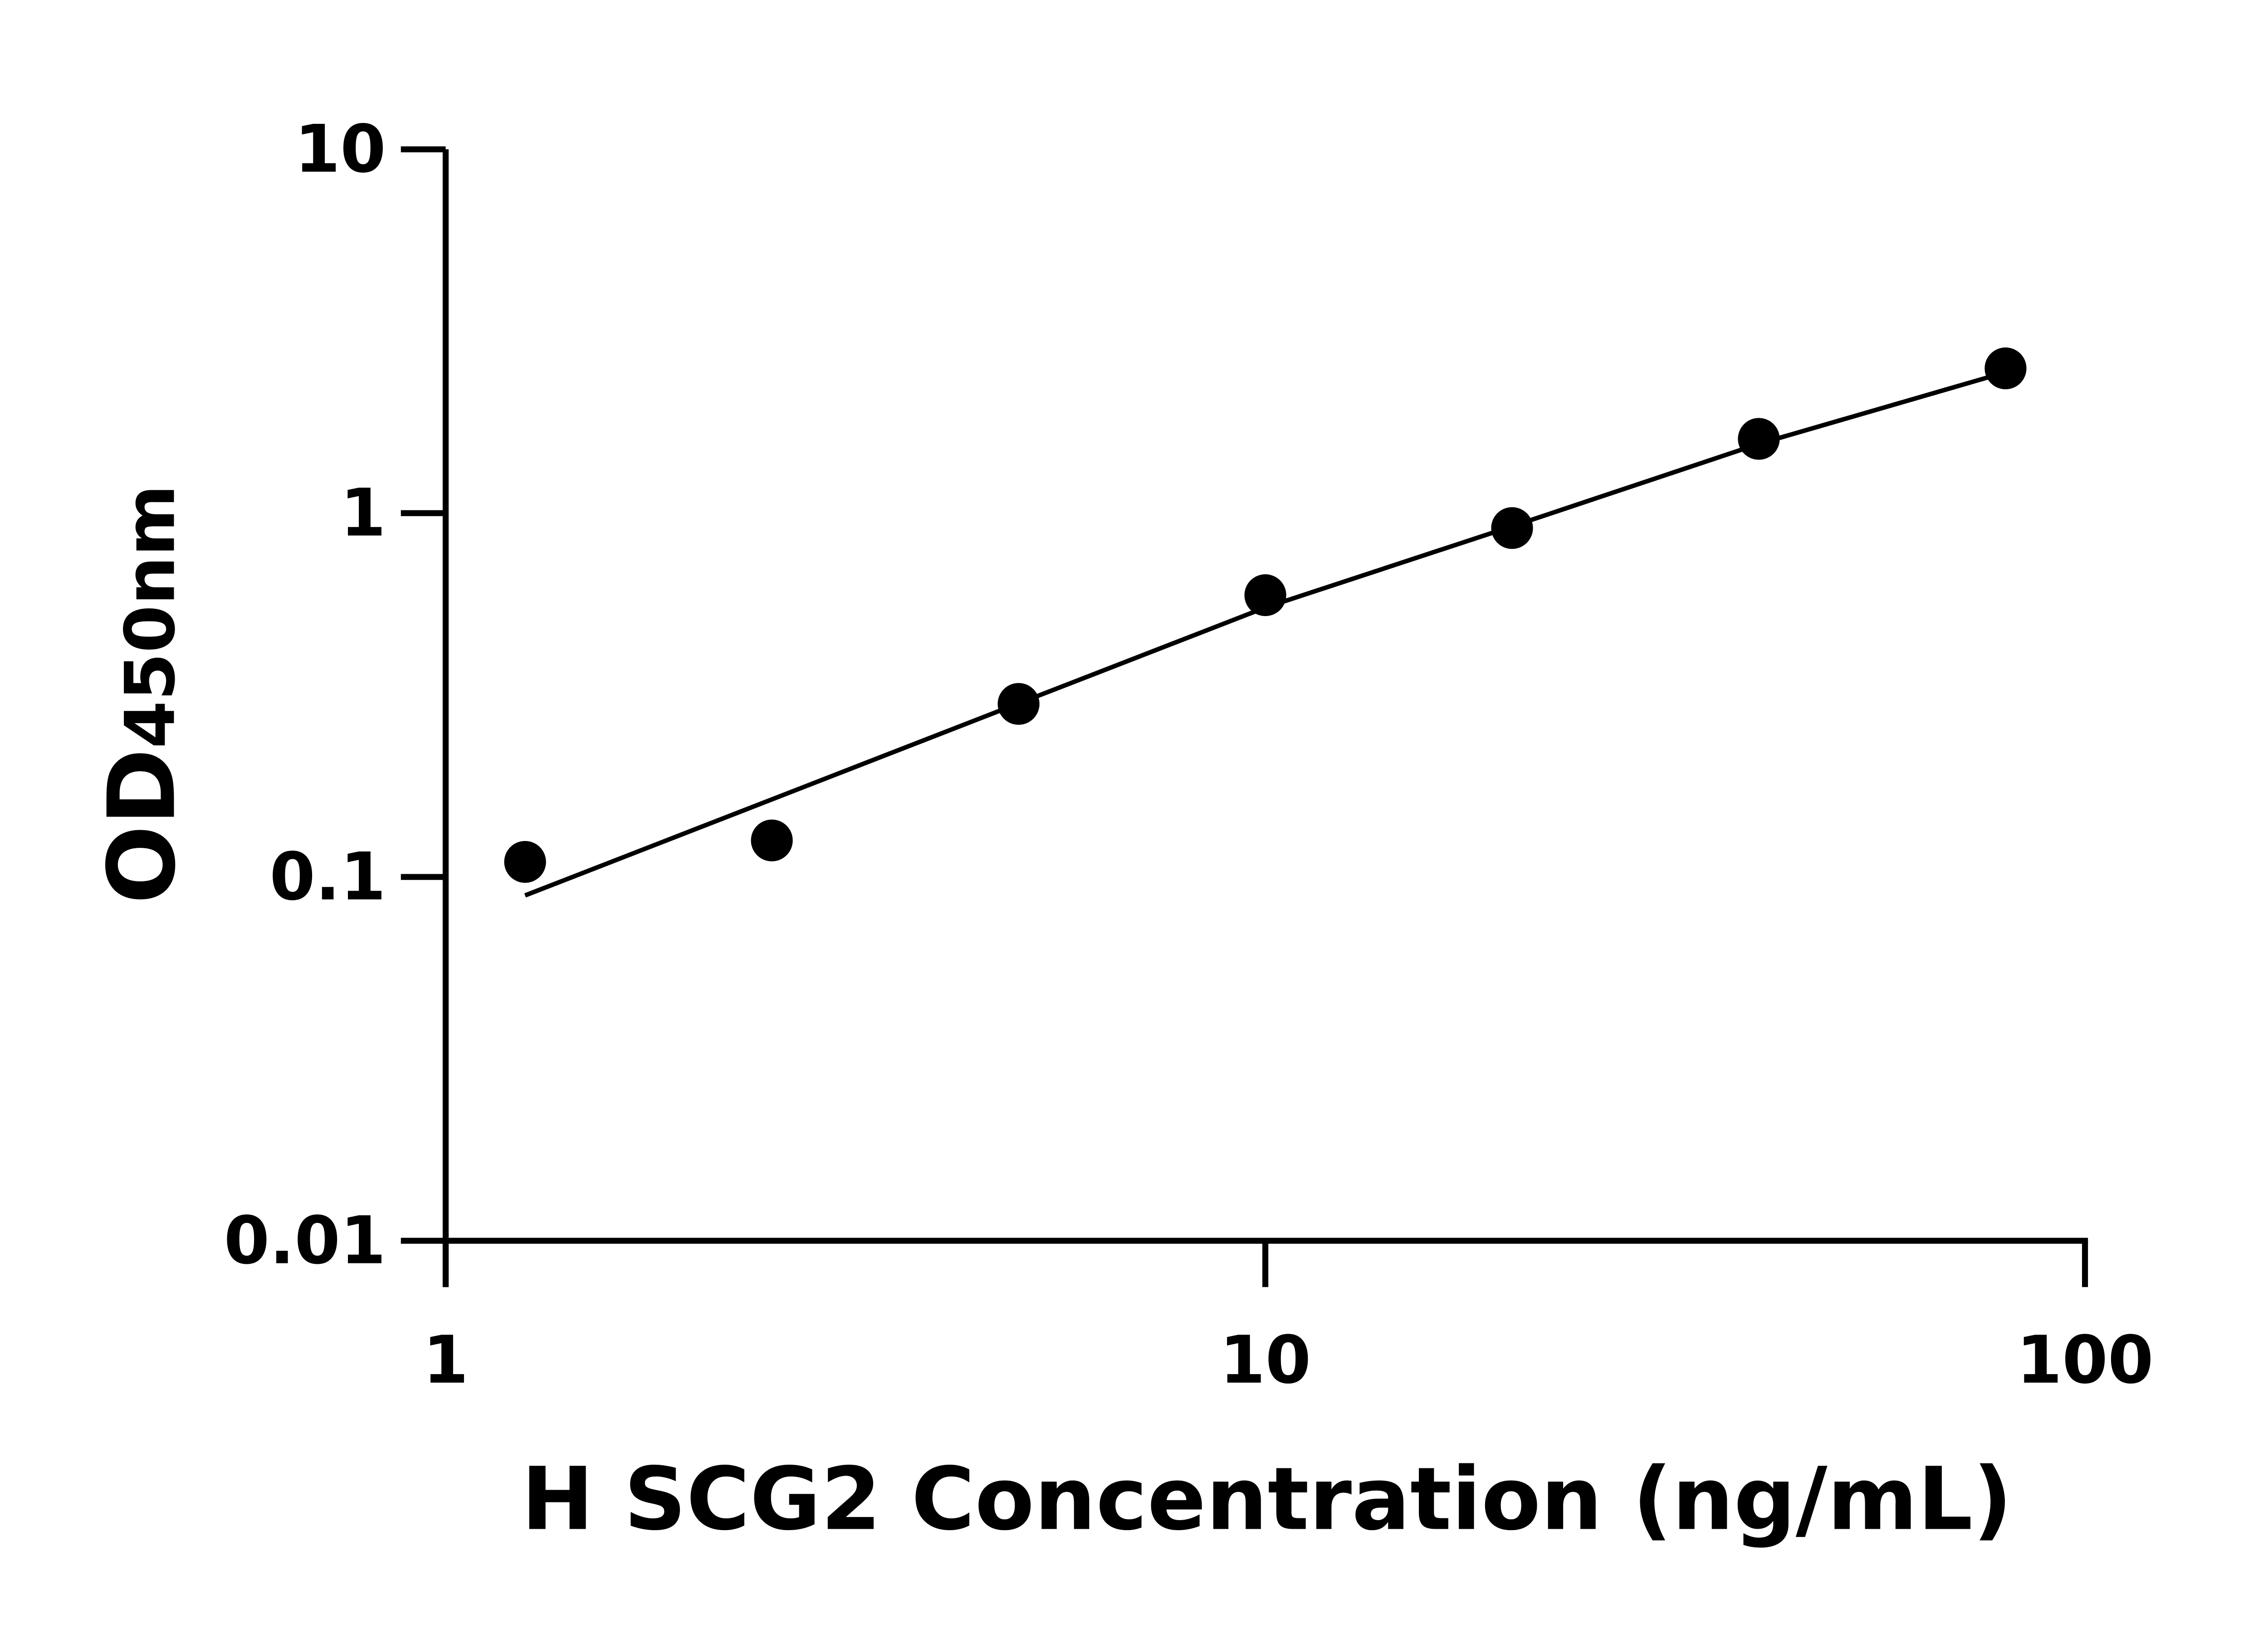  Describe the element at coordinates (340, 150) in the screenshot. I see `y-tick-label: 10` at that location.